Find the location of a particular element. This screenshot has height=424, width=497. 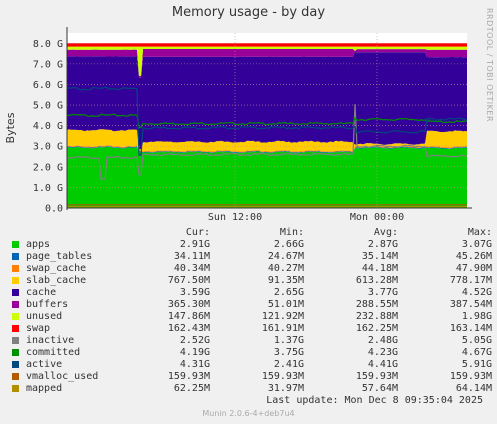

legend-value-cur: 3.59G is located at coordinates (194, 292).